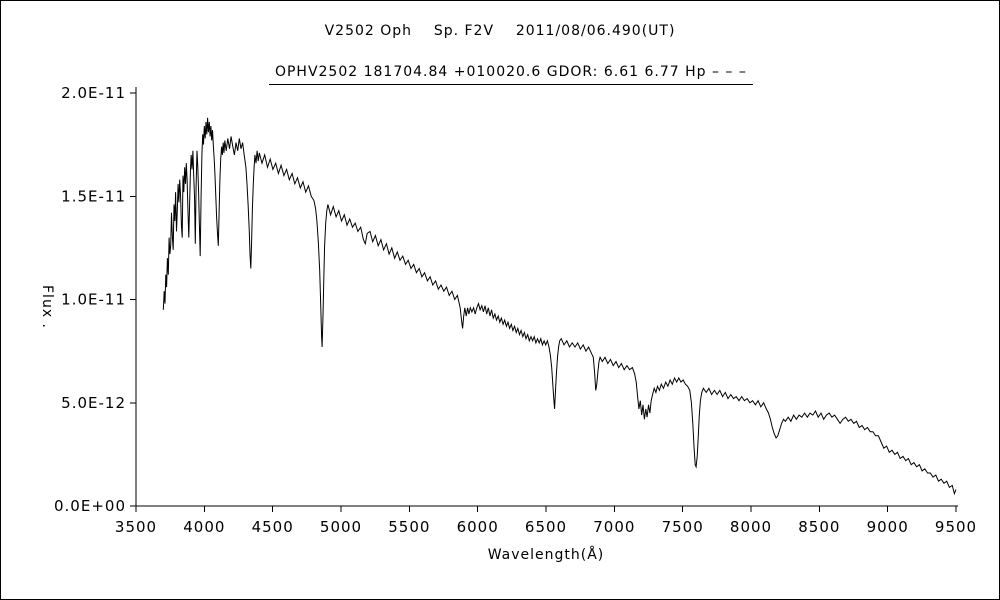 This screenshot has height=600, width=1000. I want to click on y-tick-label: 2.0E-11, so click(93, 93).